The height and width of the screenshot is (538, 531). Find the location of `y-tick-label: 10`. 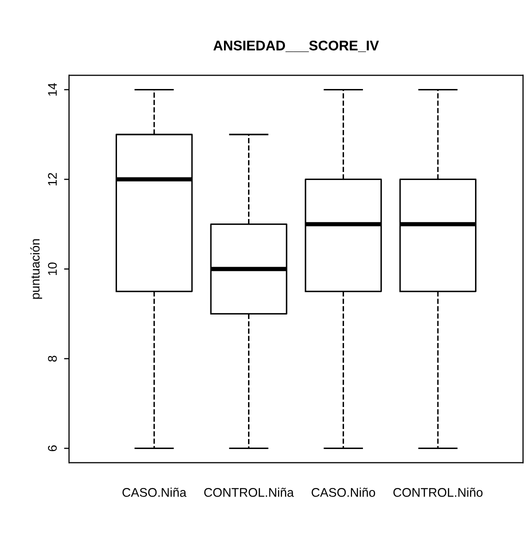

y-tick-label: 10 is located at coordinates (52, 268).